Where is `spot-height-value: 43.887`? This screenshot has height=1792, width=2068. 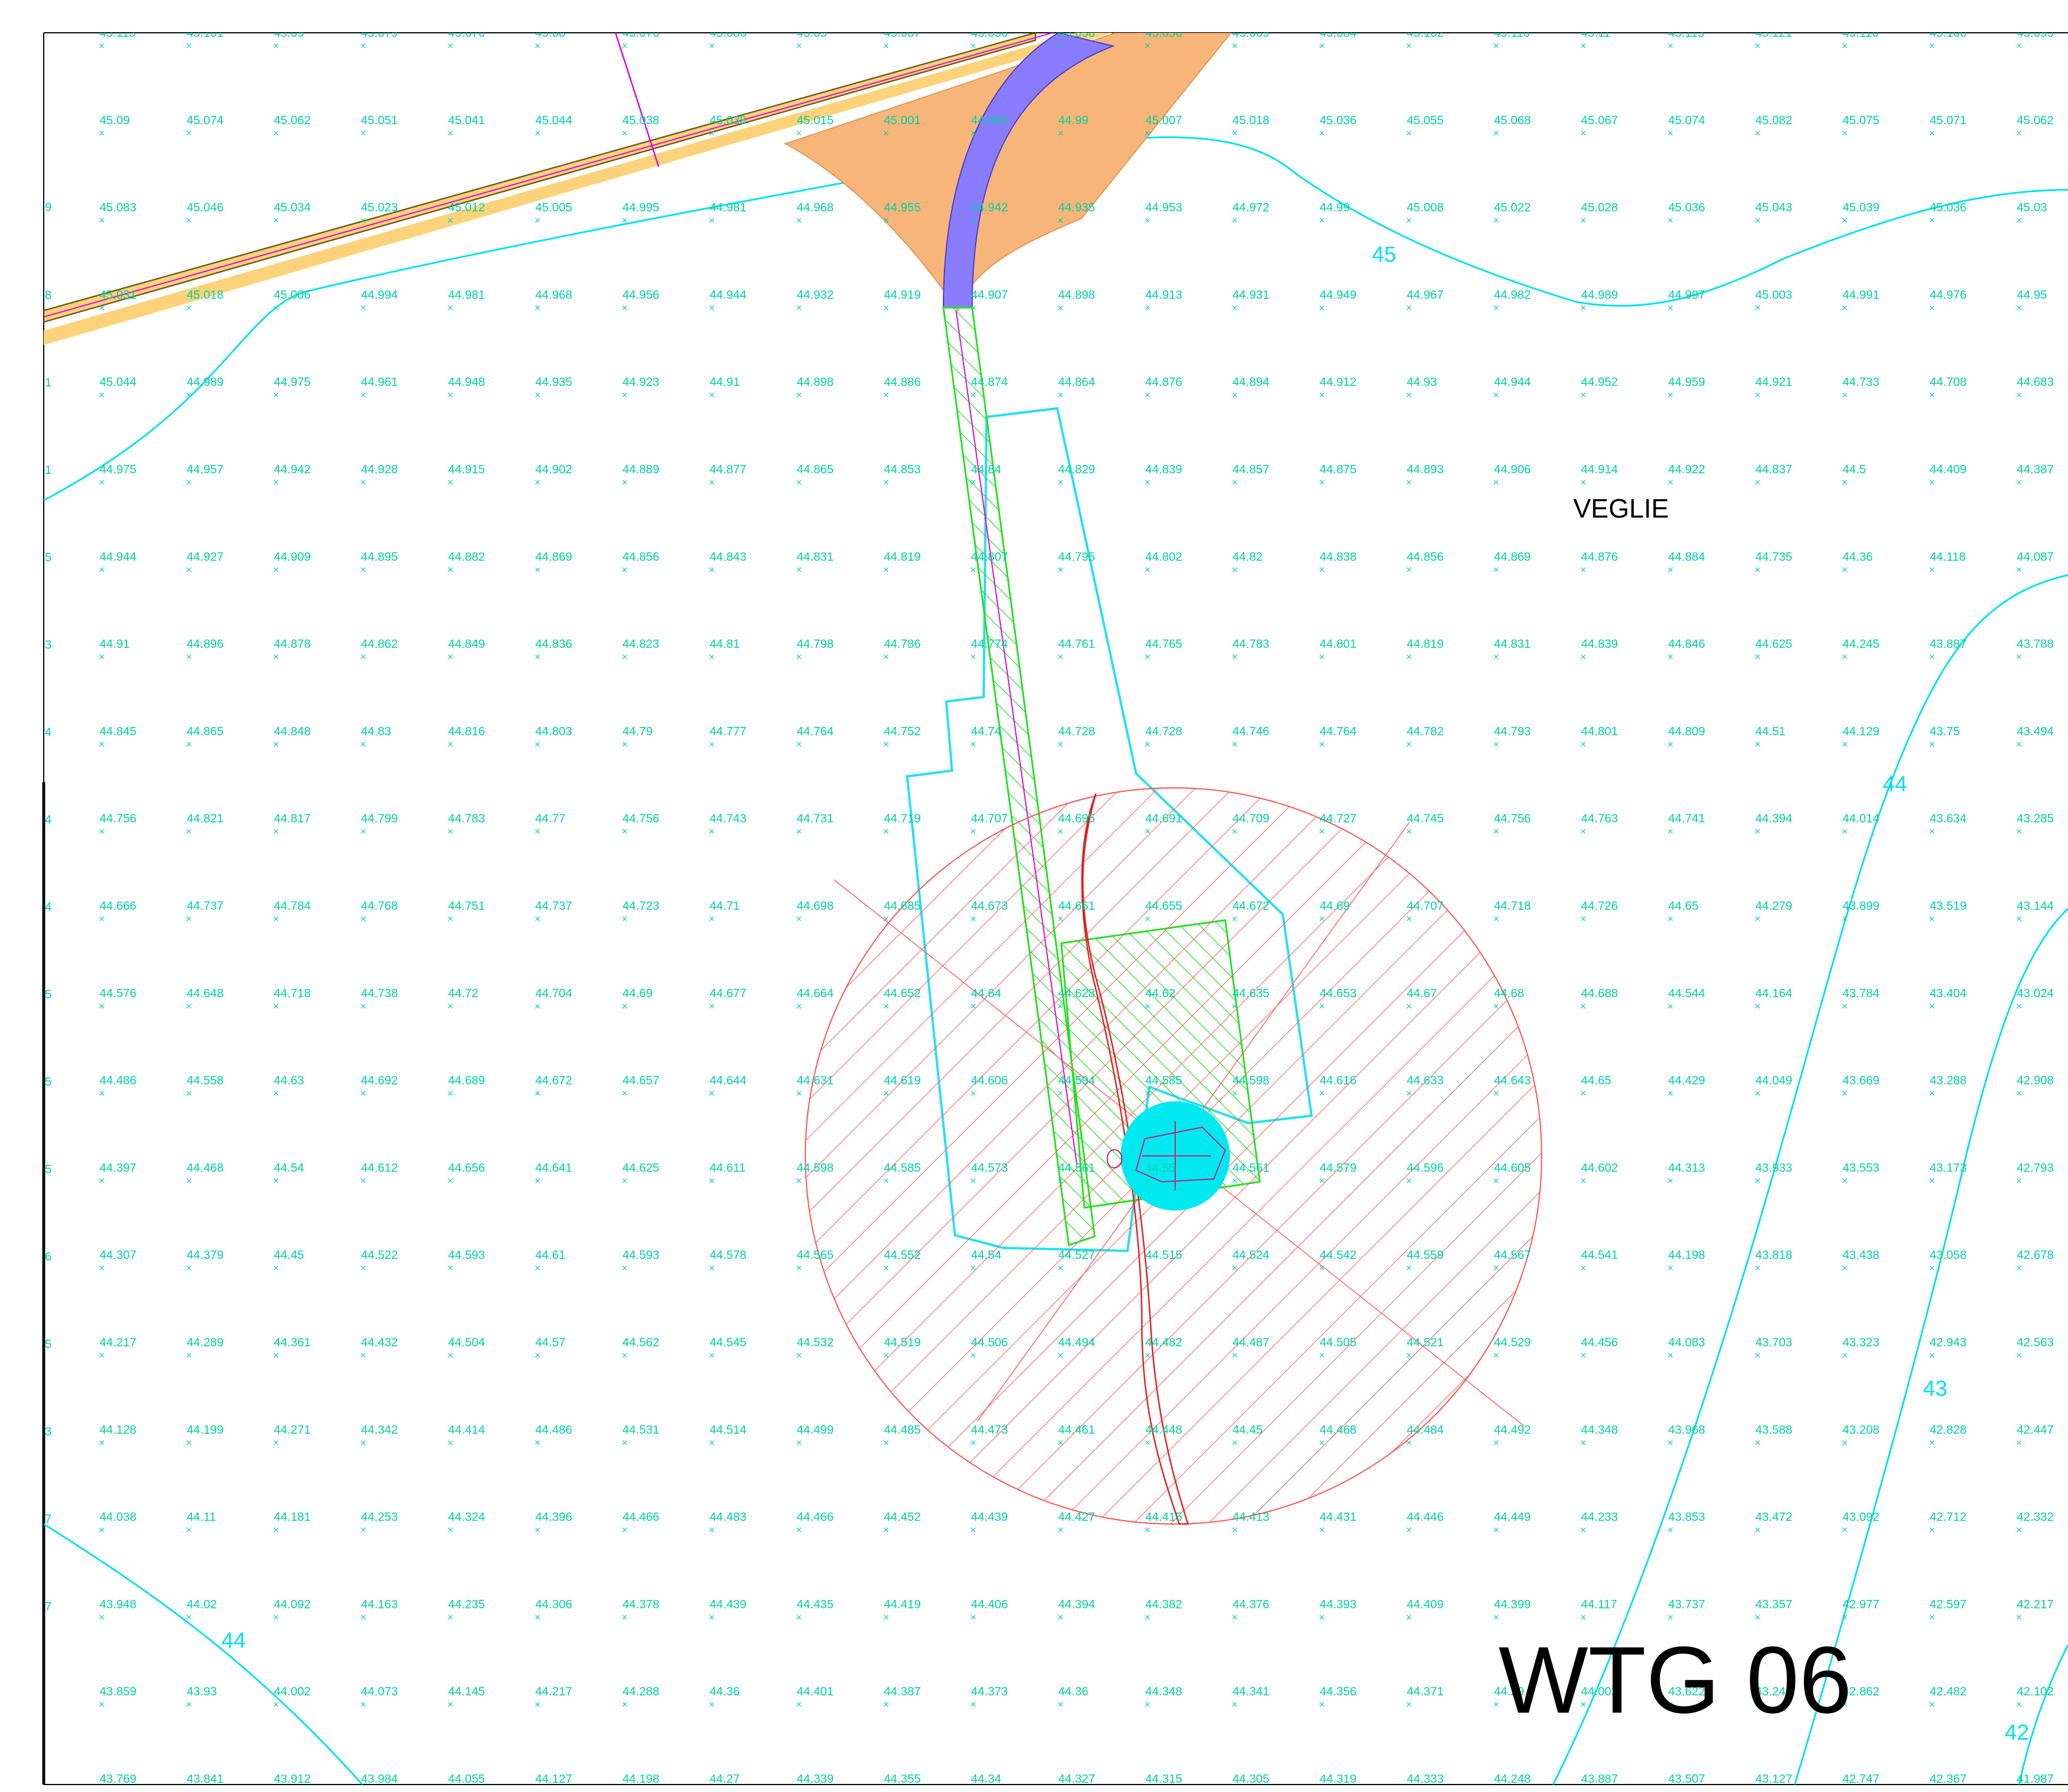
spot-height-value: 43.887 is located at coordinates (1948, 644).